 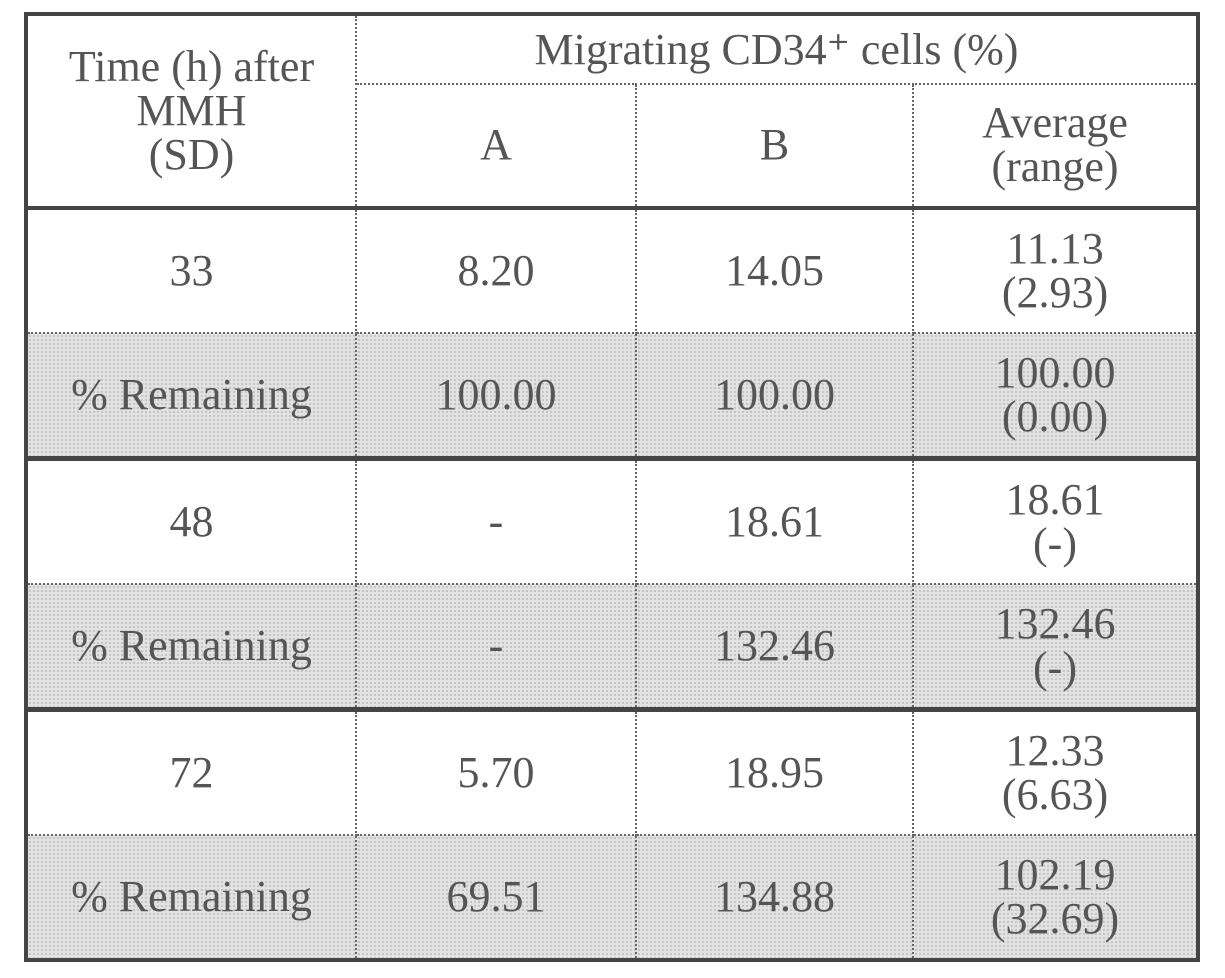 What do you see at coordinates (1055, 624) in the screenshot?
I see `average-line: 132.46` at bounding box center [1055, 624].